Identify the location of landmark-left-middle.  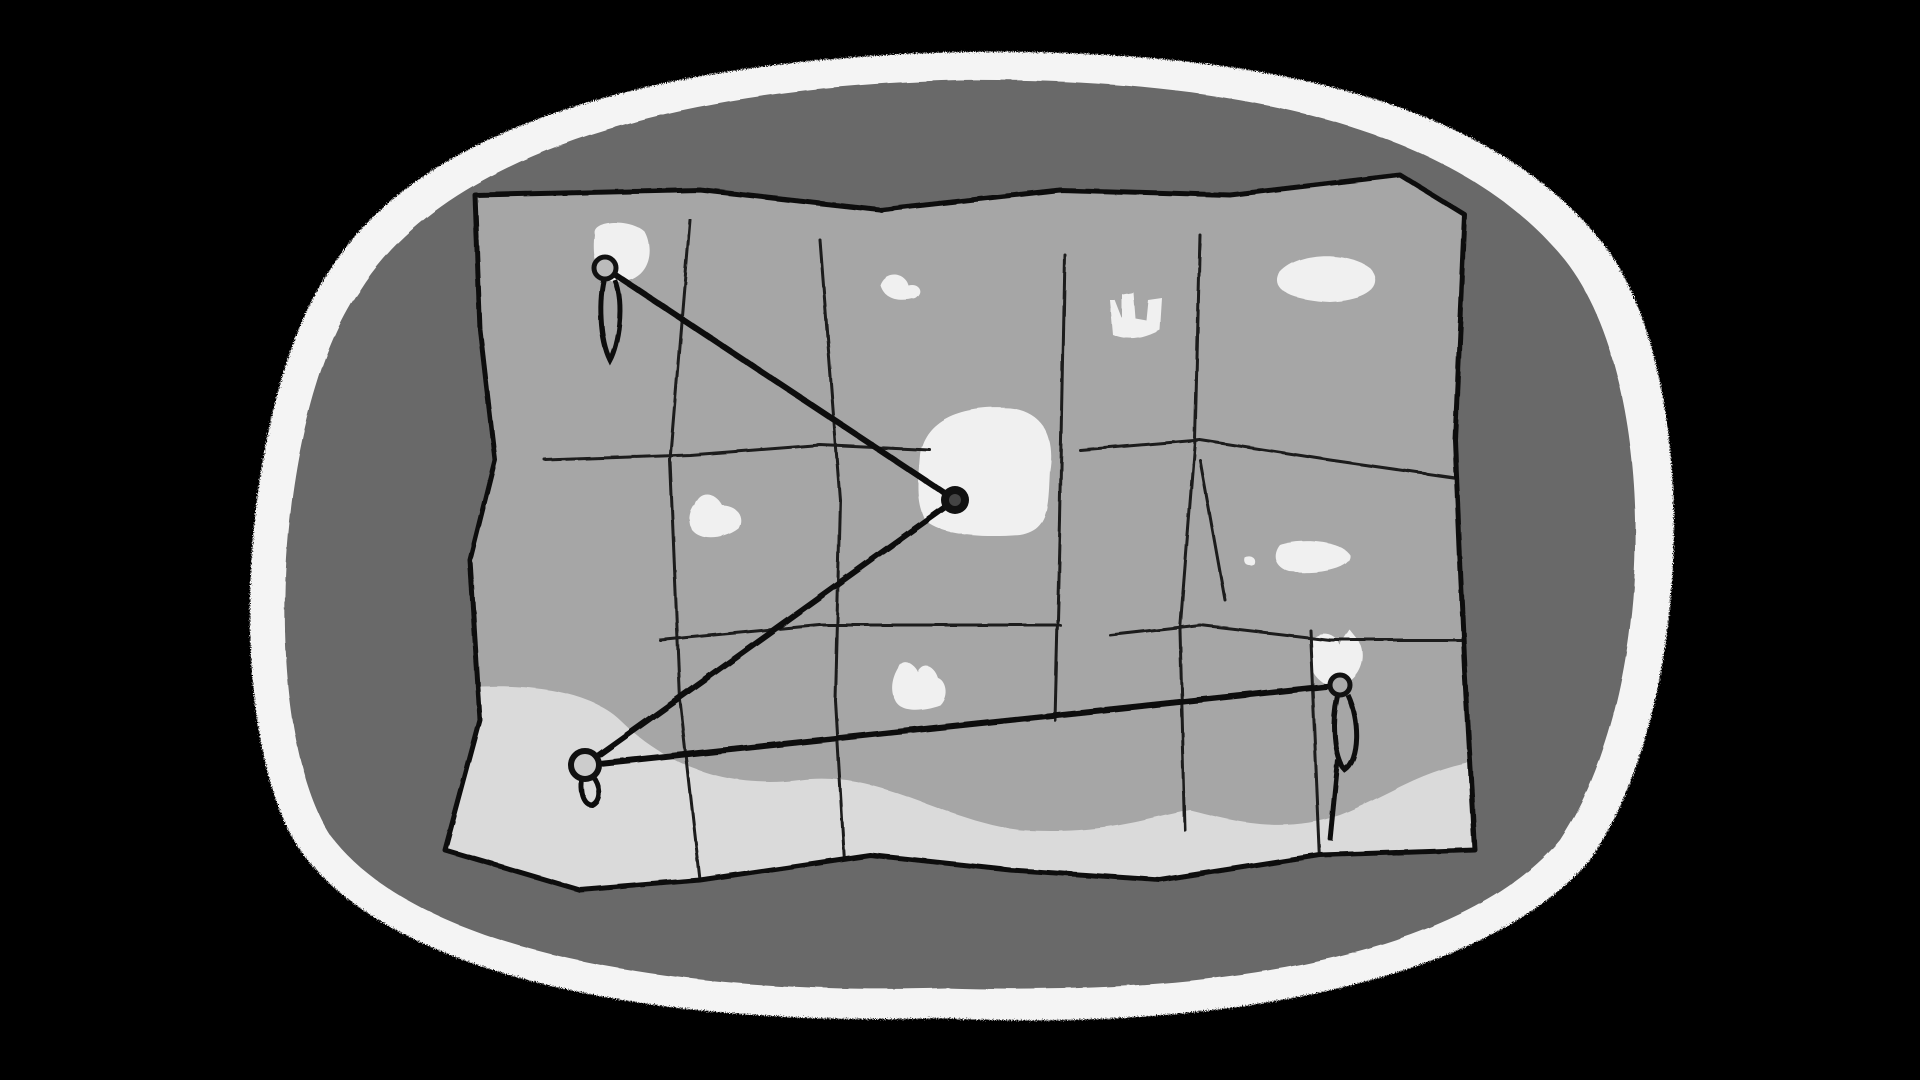
(715, 516).